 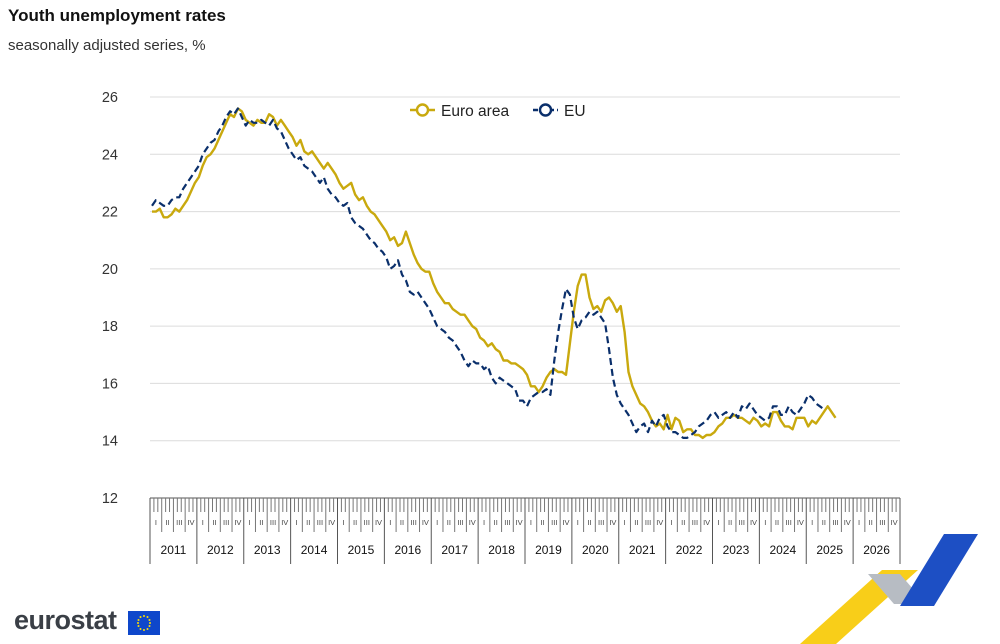 What do you see at coordinates (876, 550) in the screenshot?
I see `year-tick-label: 2026` at bounding box center [876, 550].